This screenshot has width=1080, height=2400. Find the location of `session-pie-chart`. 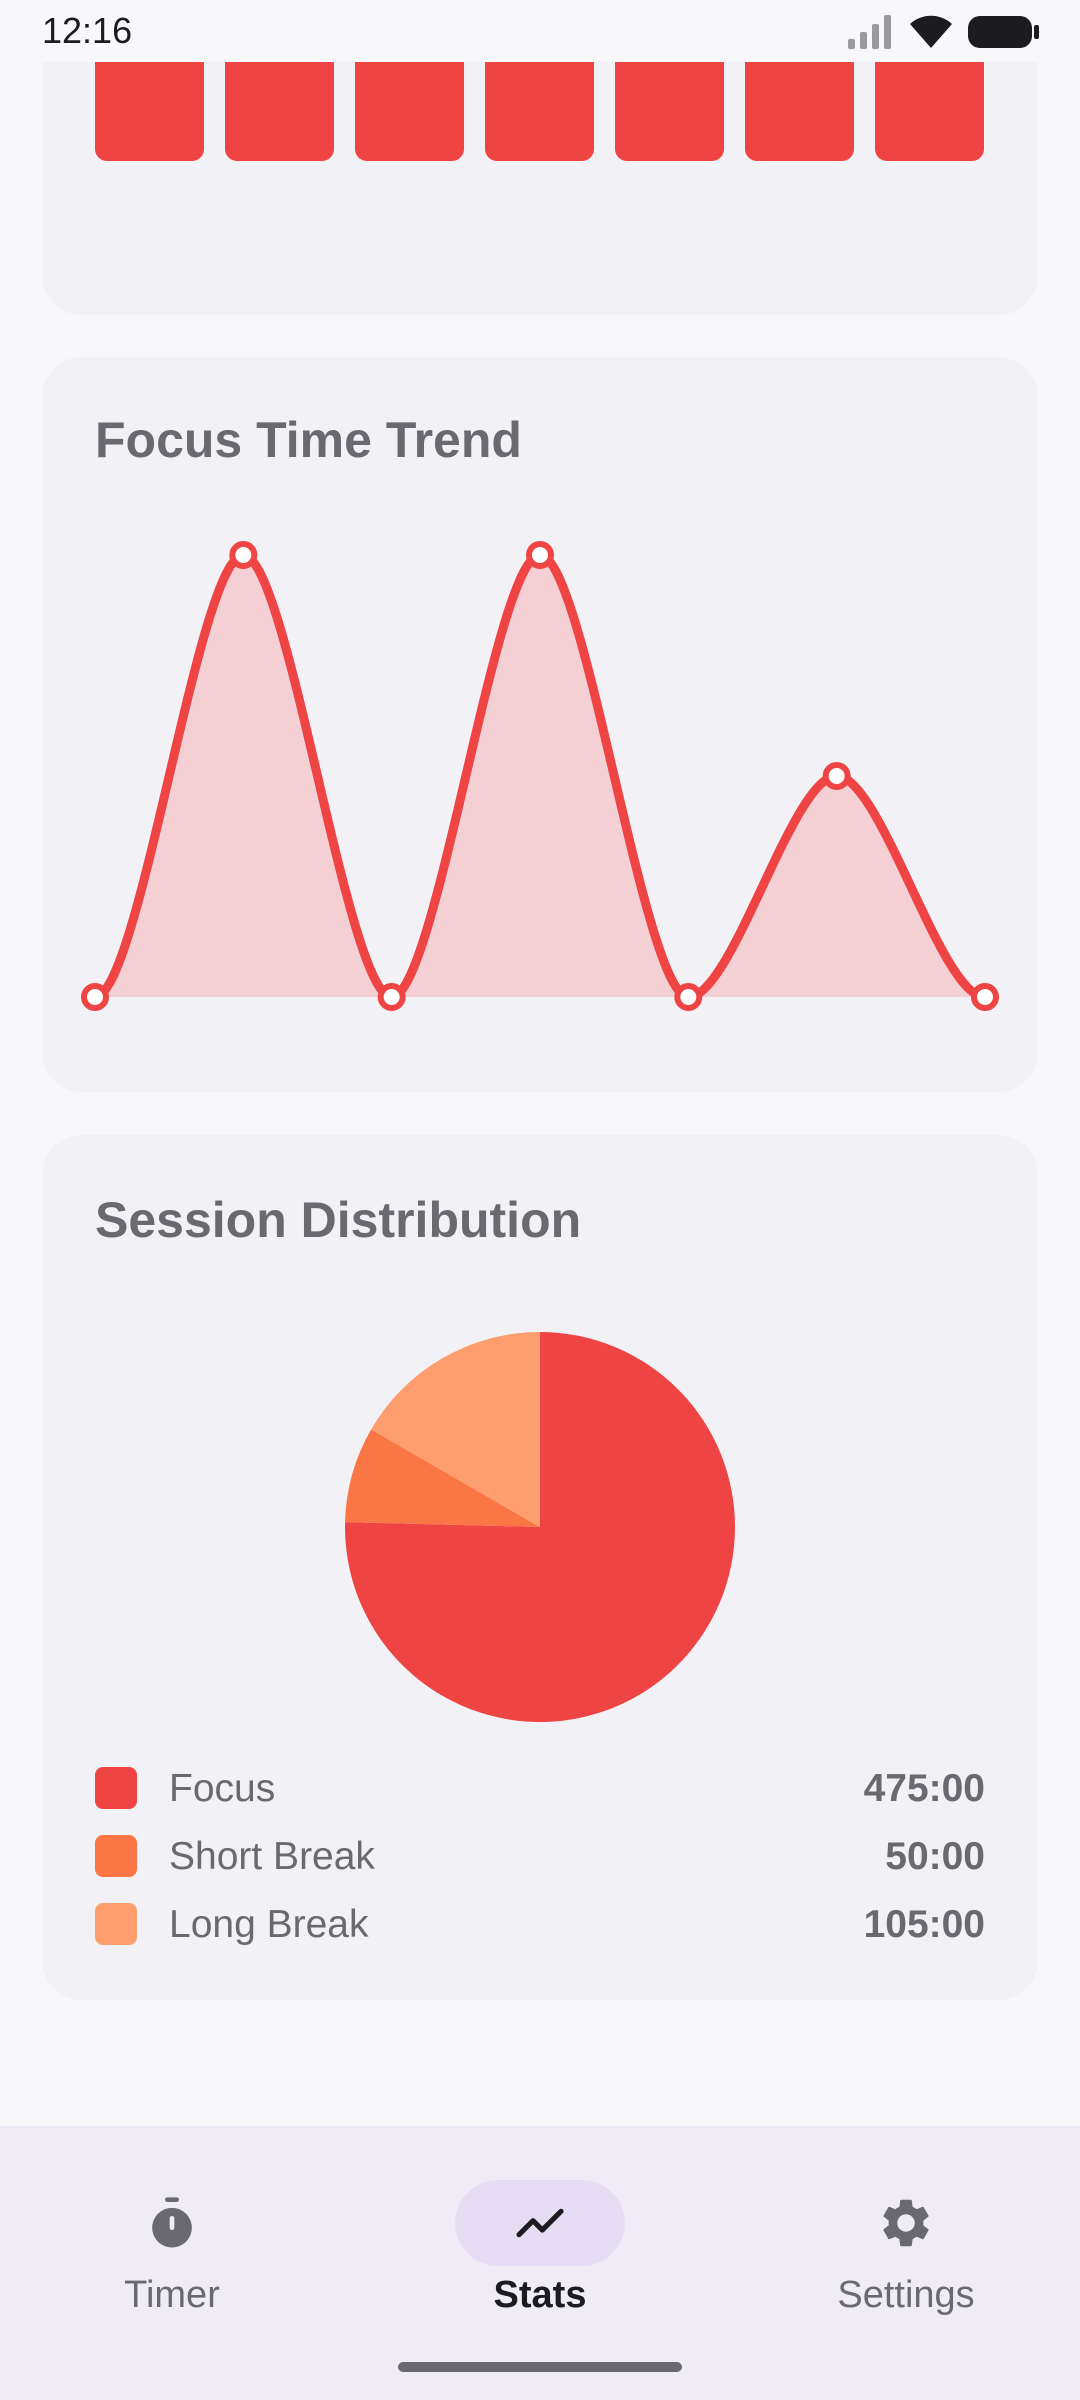

session-pie-chart is located at coordinates (540, 1527).